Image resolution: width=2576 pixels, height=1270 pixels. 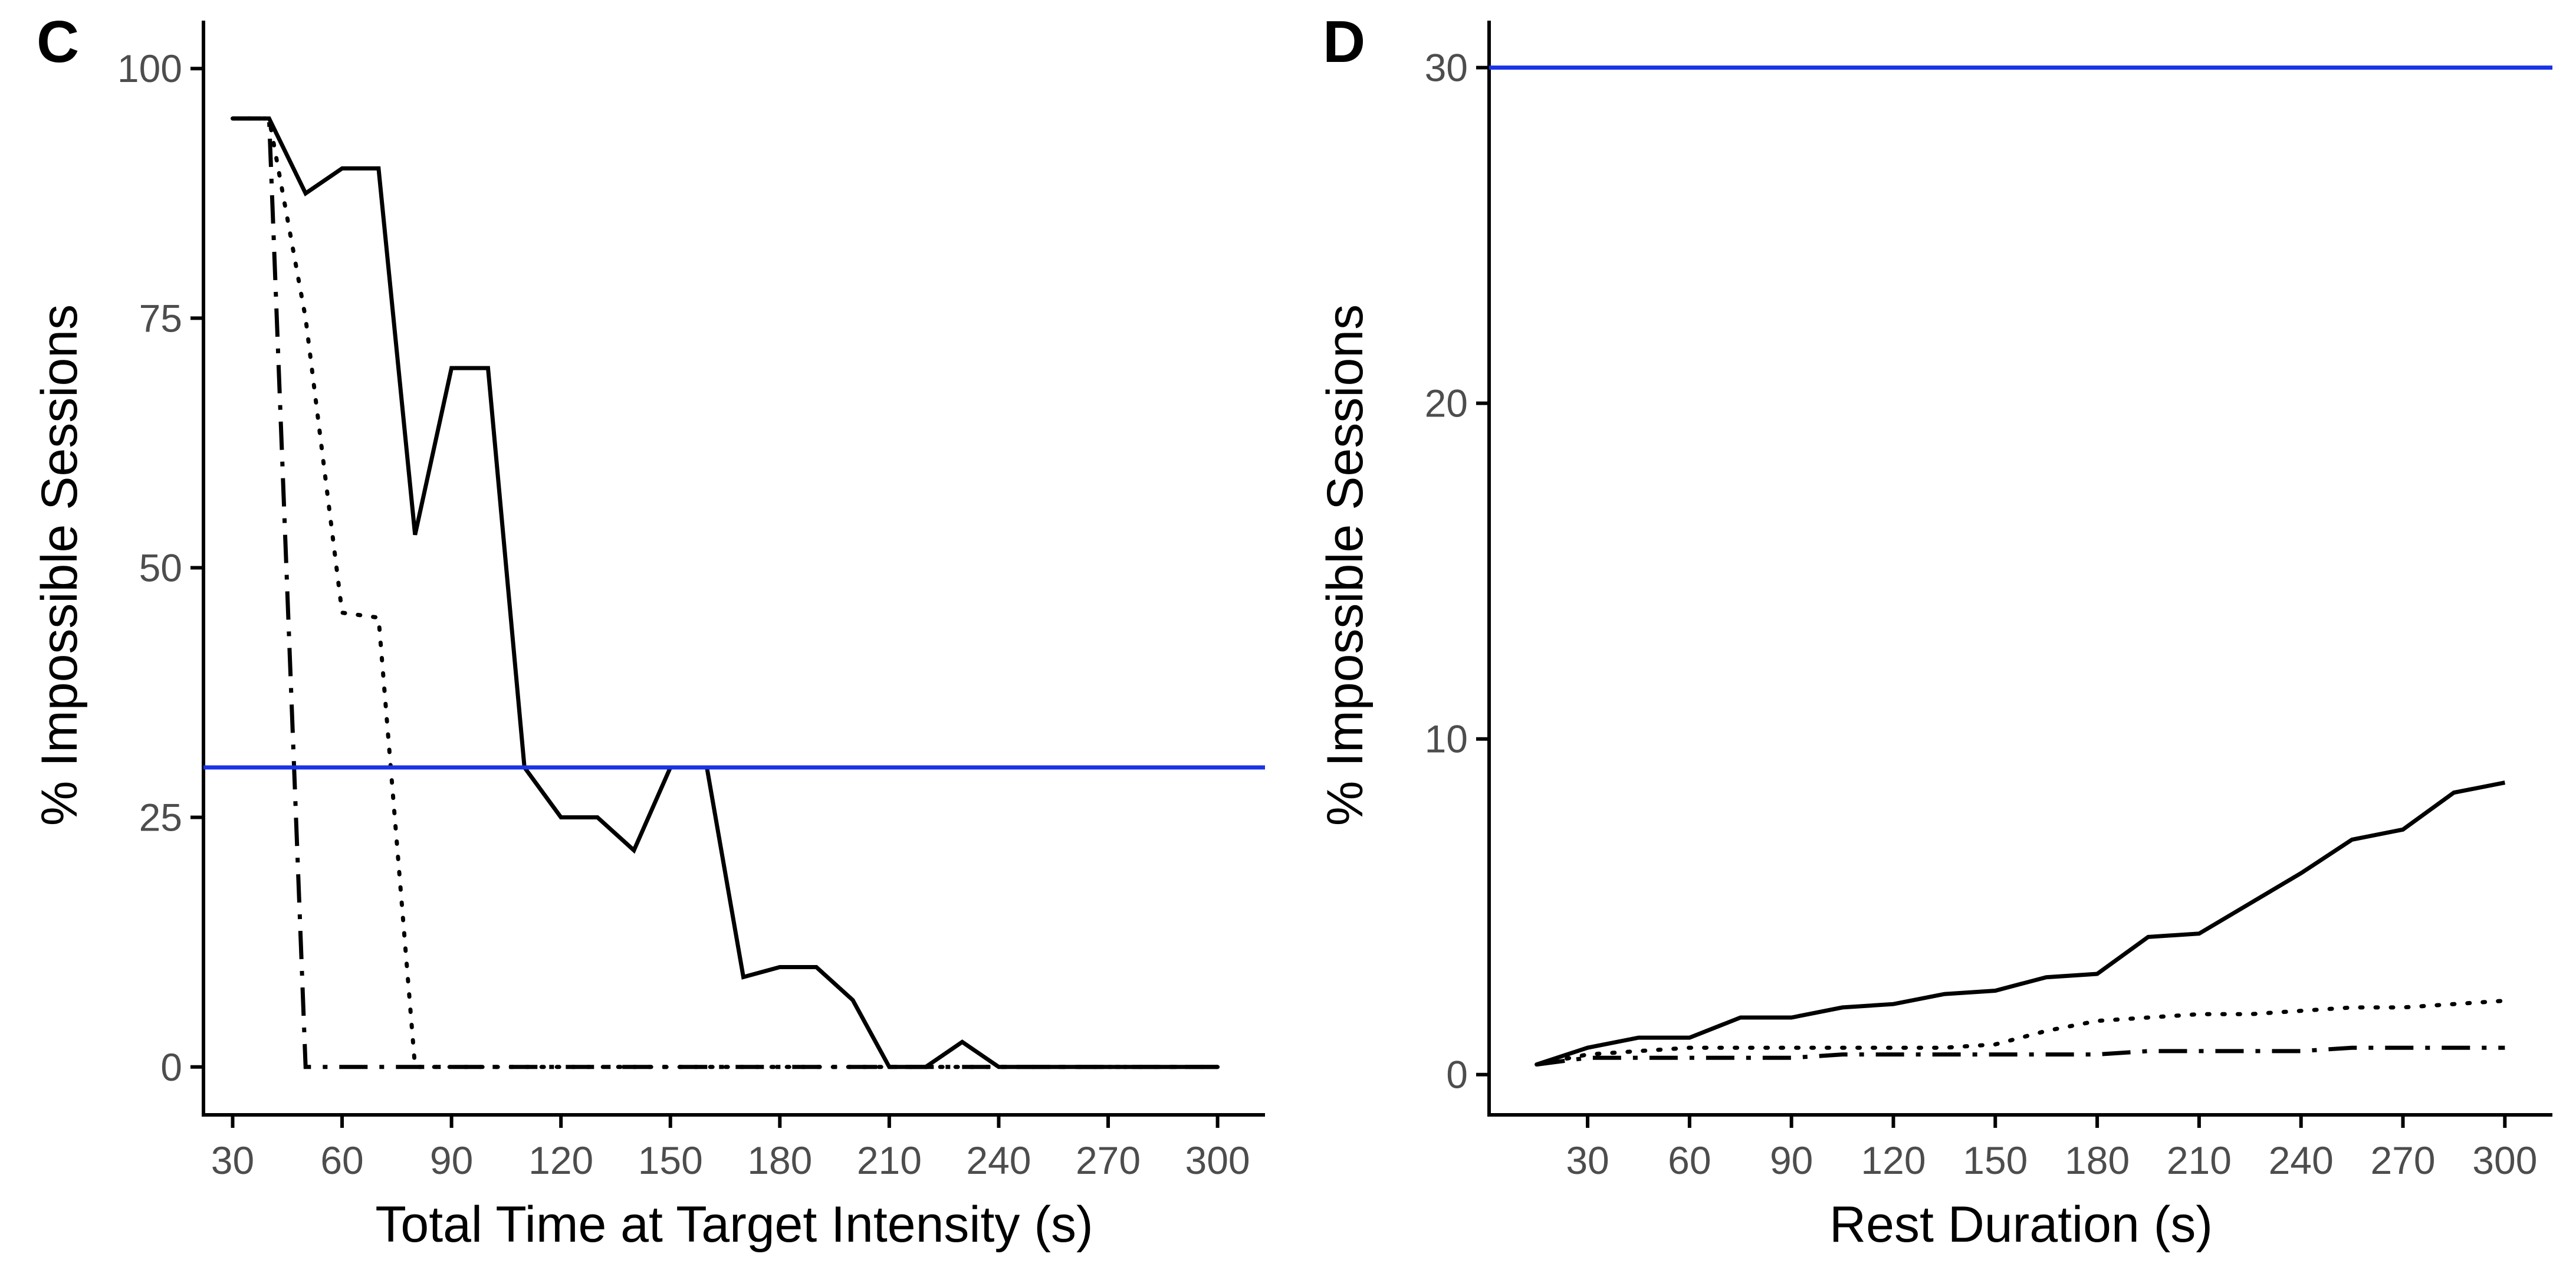 I want to click on y-tick-label: 75, so click(x=161, y=318).